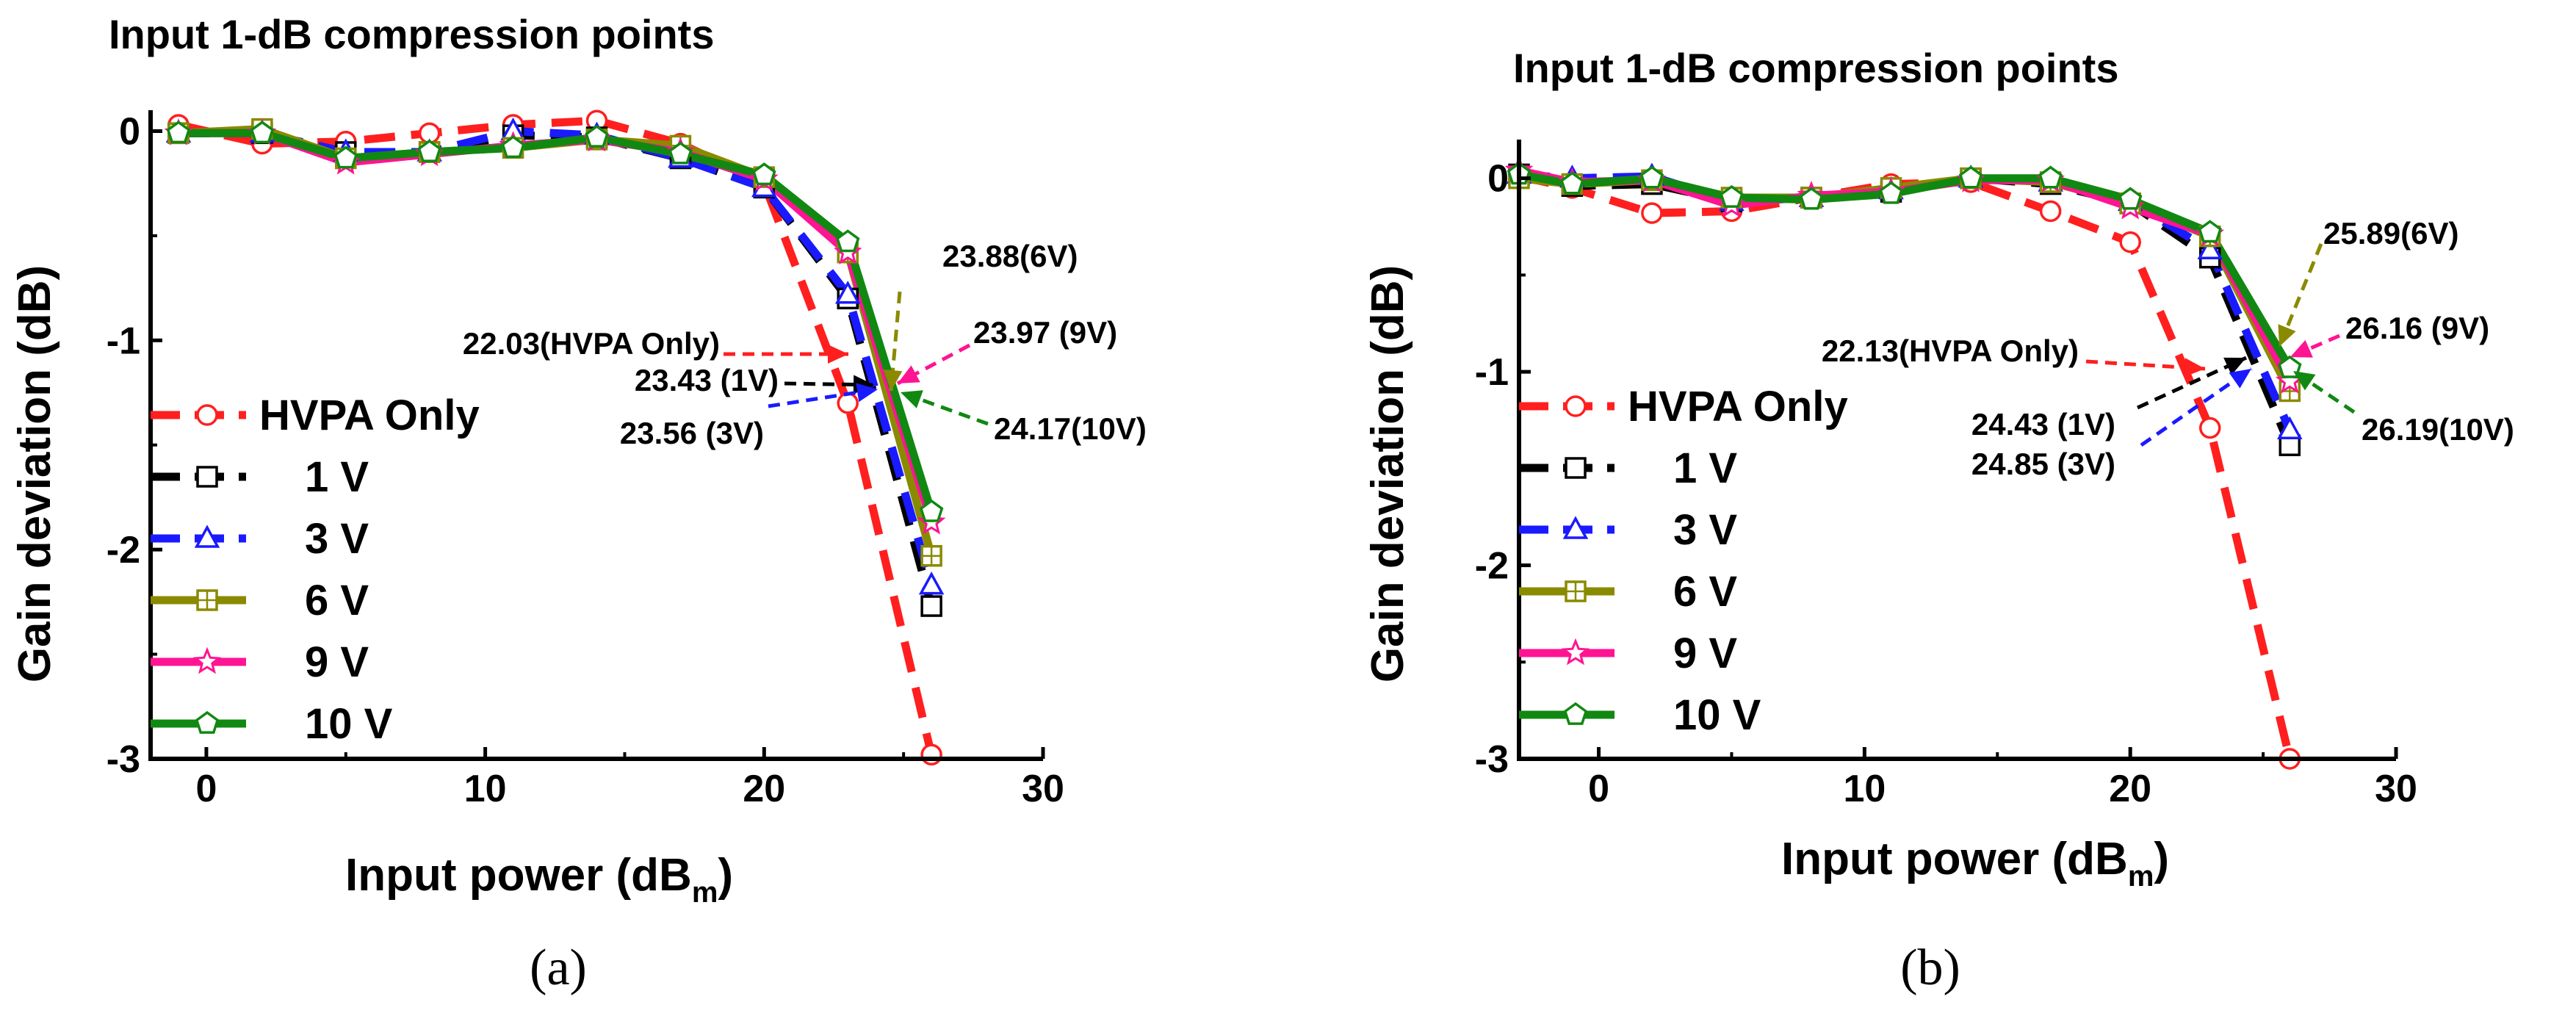  I want to click on panel-b-legend-marker-v3, so click(1575, 527).